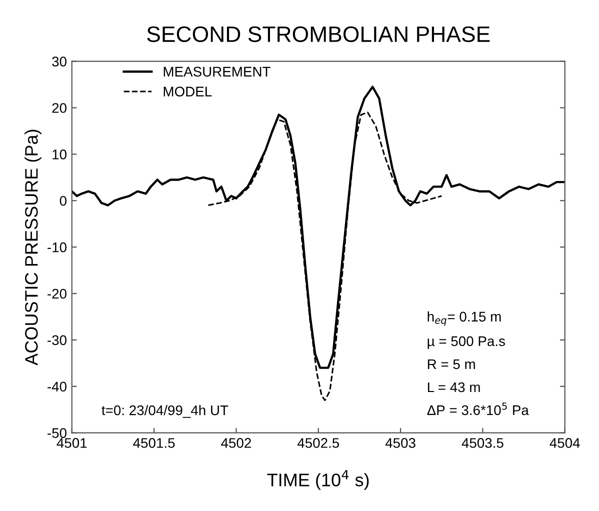 The width and height of the screenshot is (599, 511). What do you see at coordinates (188, 91) in the screenshot?
I see `legend-label: MODEL` at bounding box center [188, 91].